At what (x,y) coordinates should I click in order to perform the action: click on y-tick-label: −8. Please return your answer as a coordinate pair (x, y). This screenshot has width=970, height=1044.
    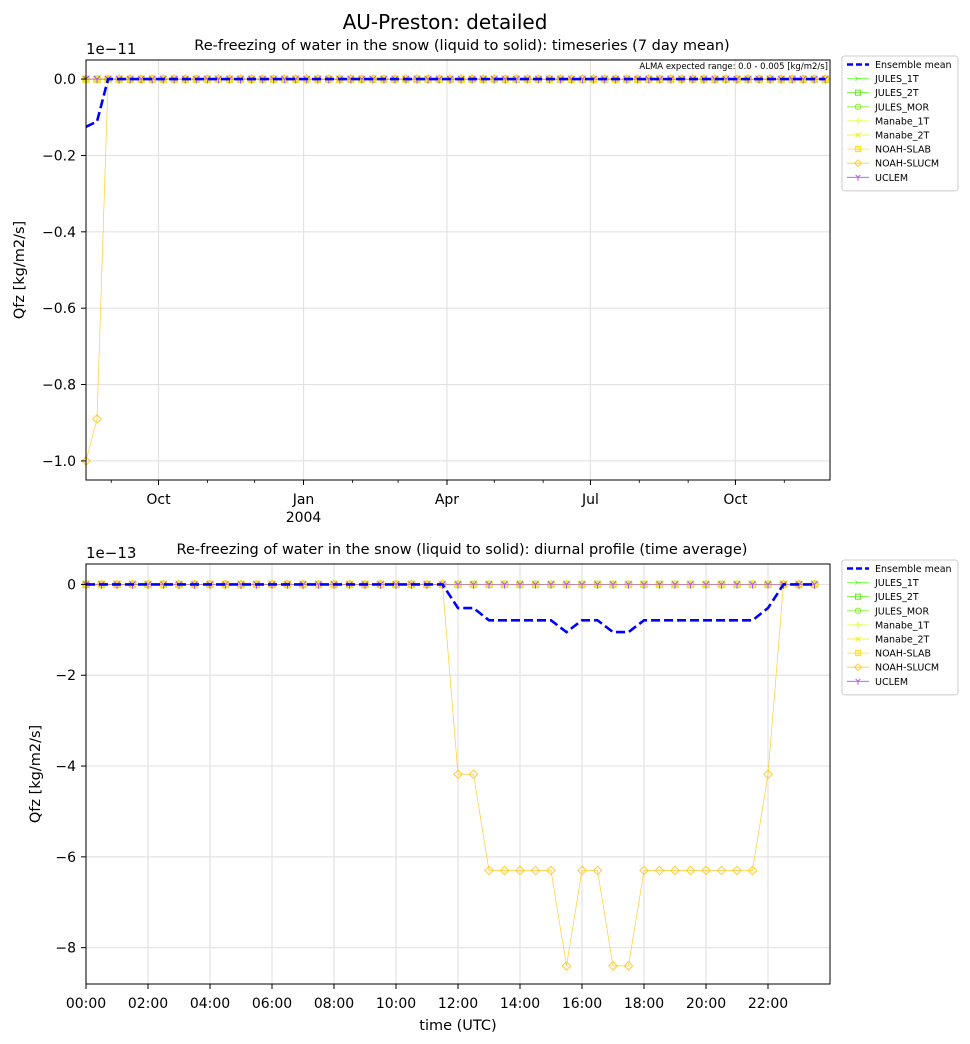
    Looking at the image, I should click on (65, 949).